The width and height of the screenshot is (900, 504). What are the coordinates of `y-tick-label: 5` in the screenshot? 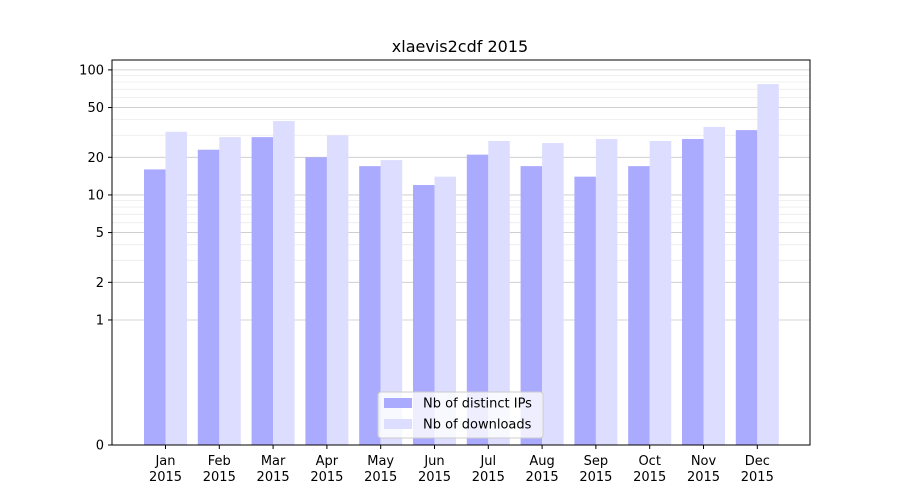 It's located at (100, 233).